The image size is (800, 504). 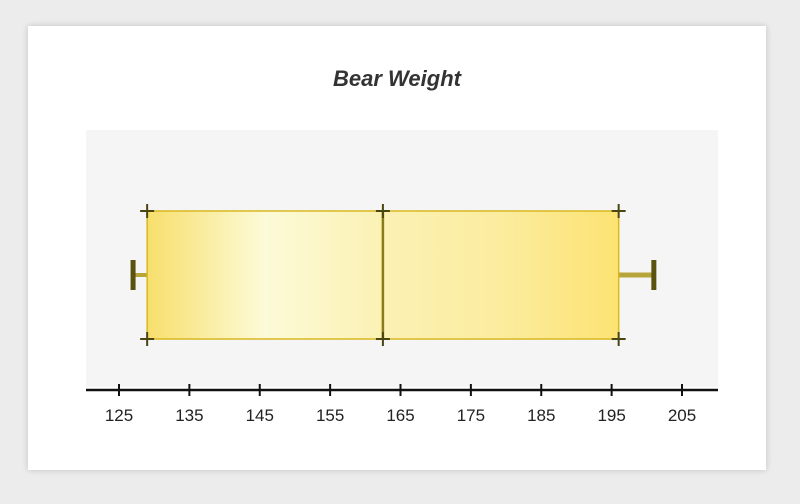 I want to click on x-tick-label-135: 135, so click(x=189, y=415).